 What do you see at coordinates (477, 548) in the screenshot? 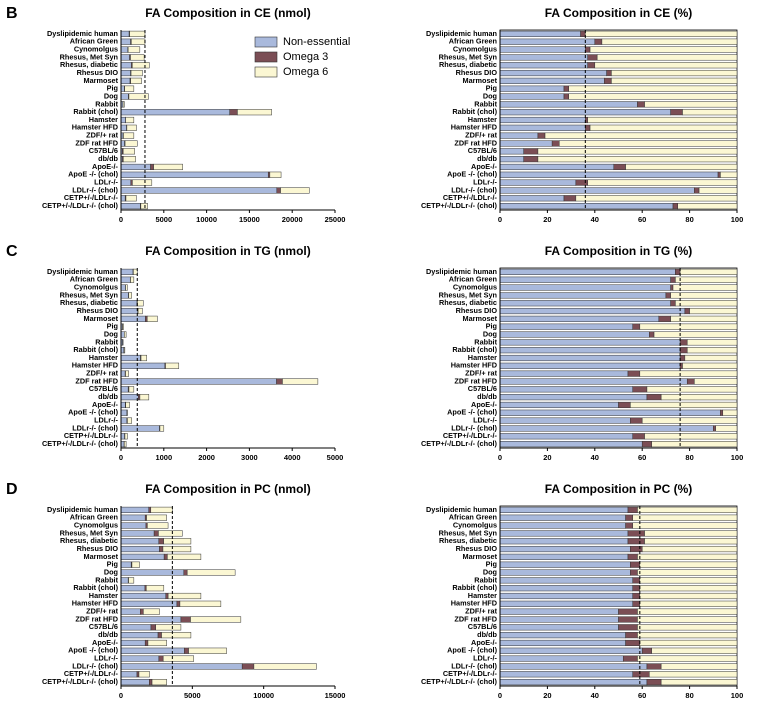
I see `category-label: Rhesus DIO` at bounding box center [477, 548].